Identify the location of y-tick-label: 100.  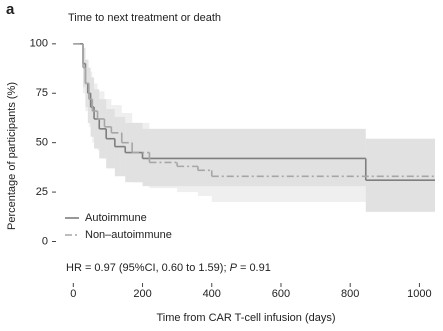
(39, 44).